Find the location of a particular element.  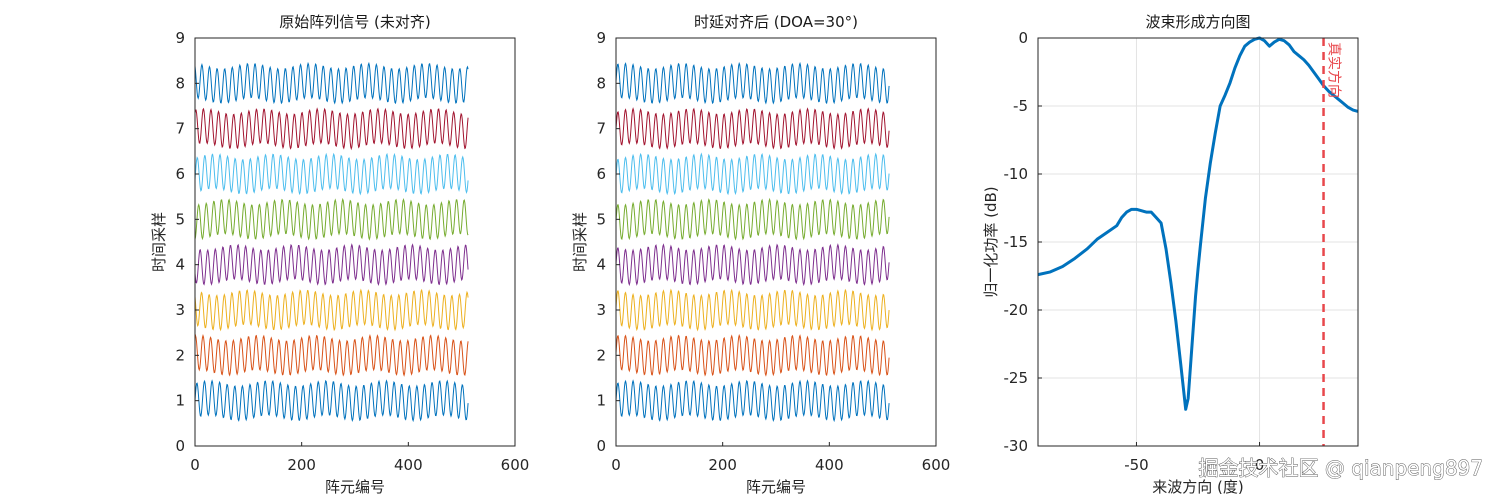

chart-title: 原始阵列信号 (未对齐) is located at coordinates (354, 22).